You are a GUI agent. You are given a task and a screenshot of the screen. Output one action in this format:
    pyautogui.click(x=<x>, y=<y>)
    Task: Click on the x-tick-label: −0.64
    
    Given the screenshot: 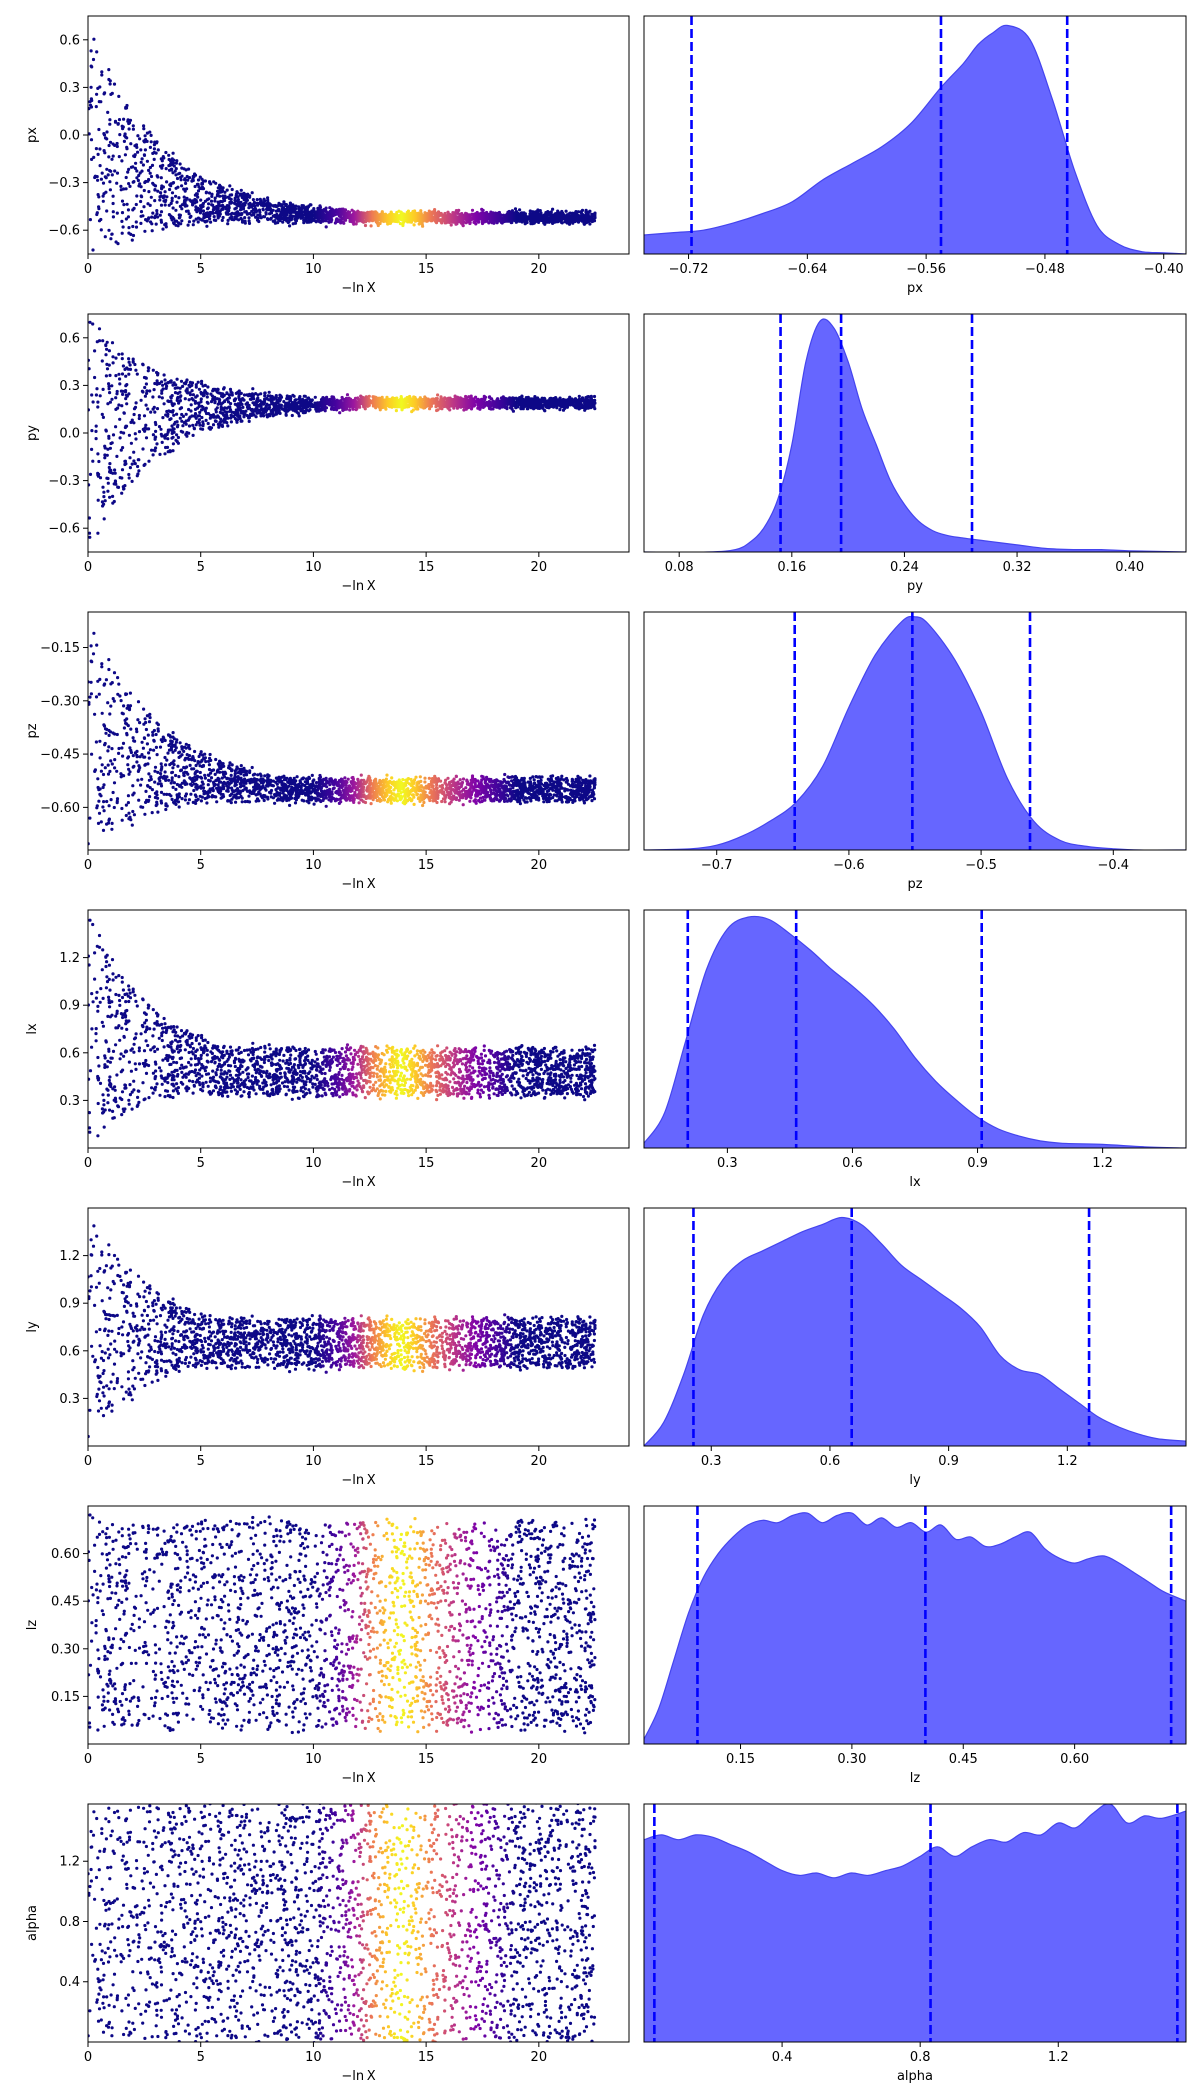 What is the action you would take?
    pyautogui.click(x=807, y=269)
    